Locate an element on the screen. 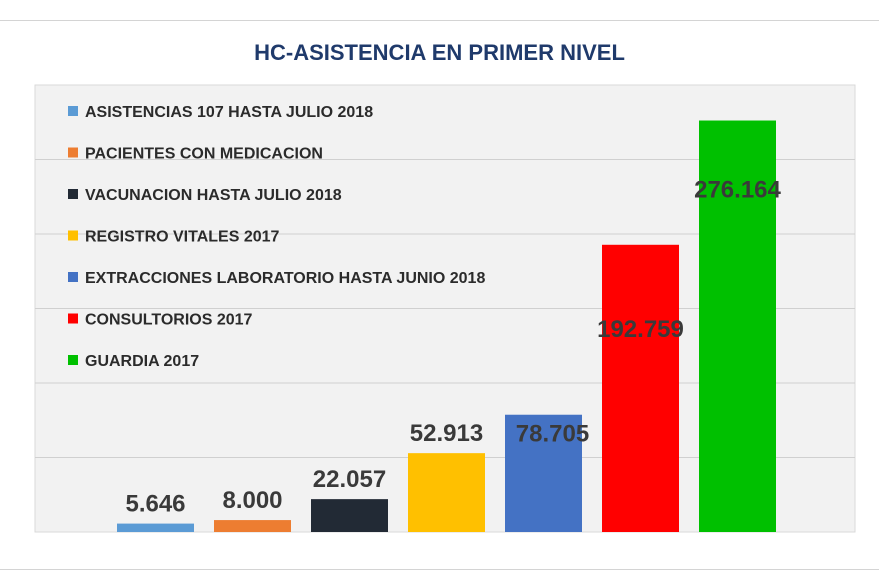 This screenshot has height=586, width=879. data-label-4: 52.913 is located at coordinates (446, 433).